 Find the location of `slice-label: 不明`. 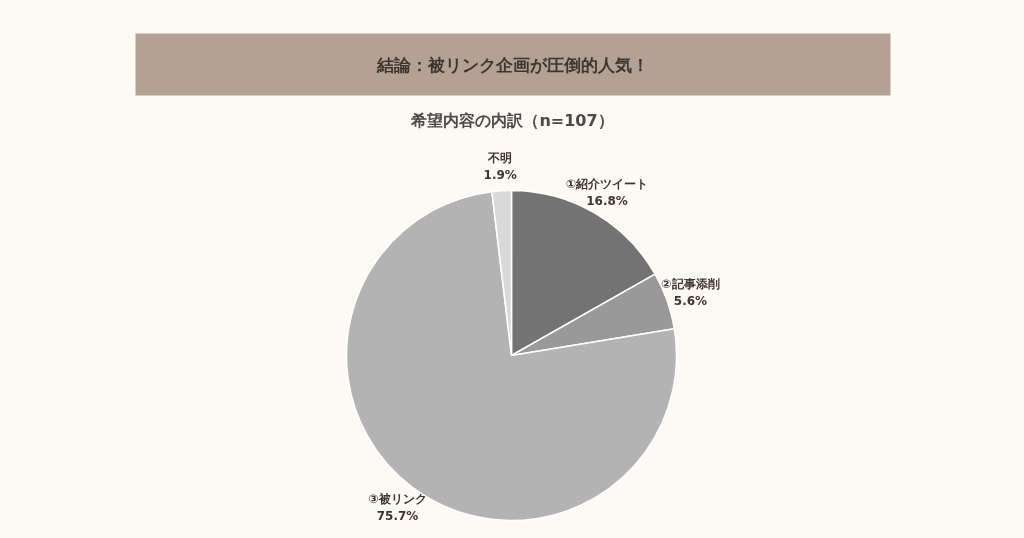

slice-label: 不明 is located at coordinates (500, 158).